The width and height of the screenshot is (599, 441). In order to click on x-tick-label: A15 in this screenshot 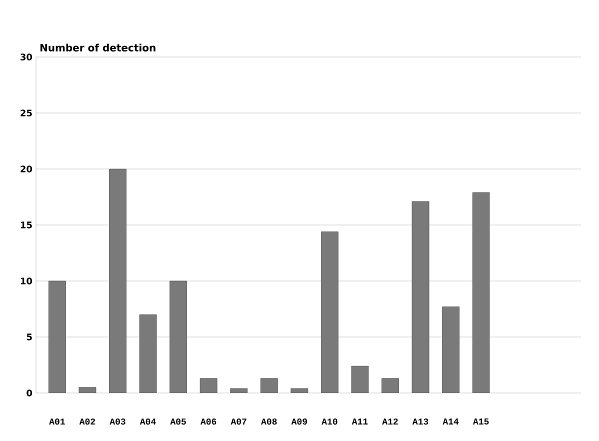, I will do `click(480, 421)`.